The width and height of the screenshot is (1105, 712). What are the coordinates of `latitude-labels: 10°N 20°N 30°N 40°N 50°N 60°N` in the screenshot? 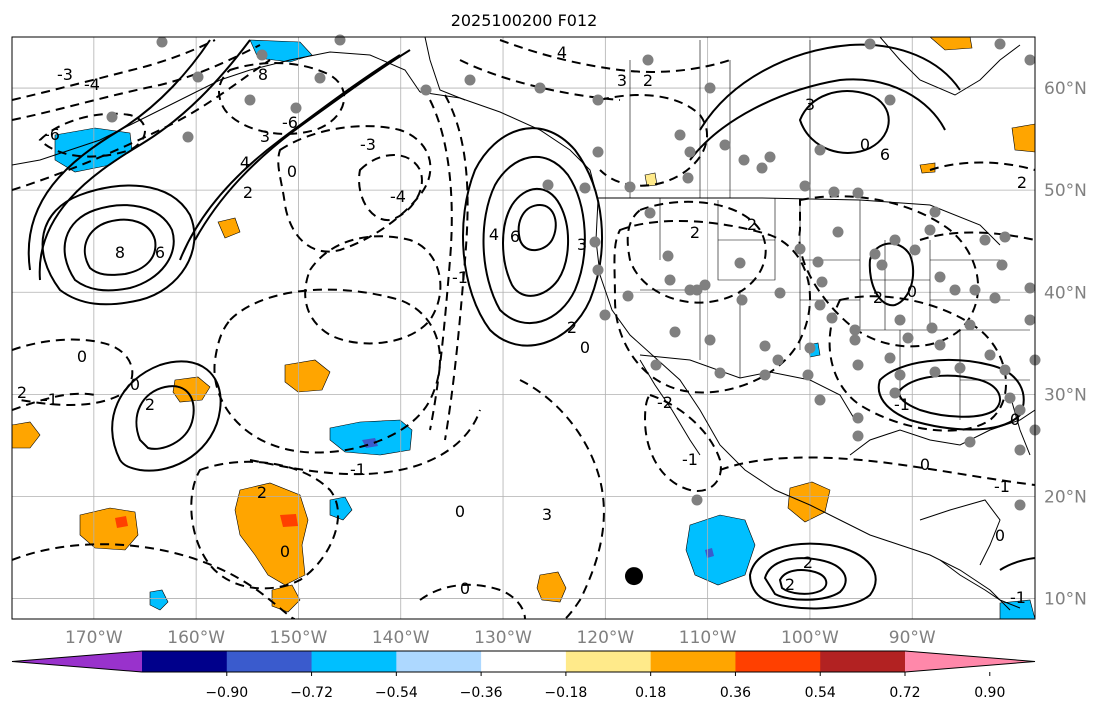 It's located at (1065, 344).